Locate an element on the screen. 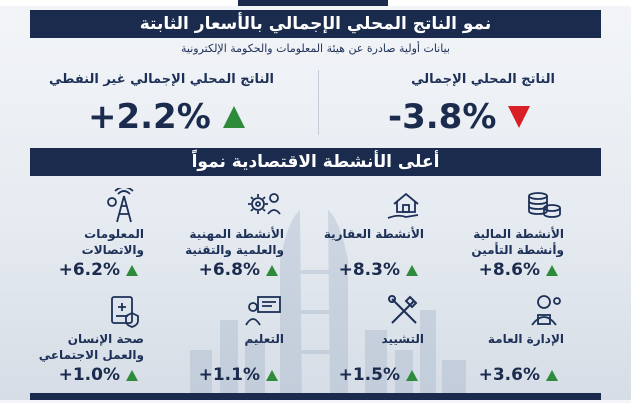 Image resolution: width=631 pixels, height=403 pixels. non-oil-gdp-value-row: +2.2% is located at coordinates (166, 117).